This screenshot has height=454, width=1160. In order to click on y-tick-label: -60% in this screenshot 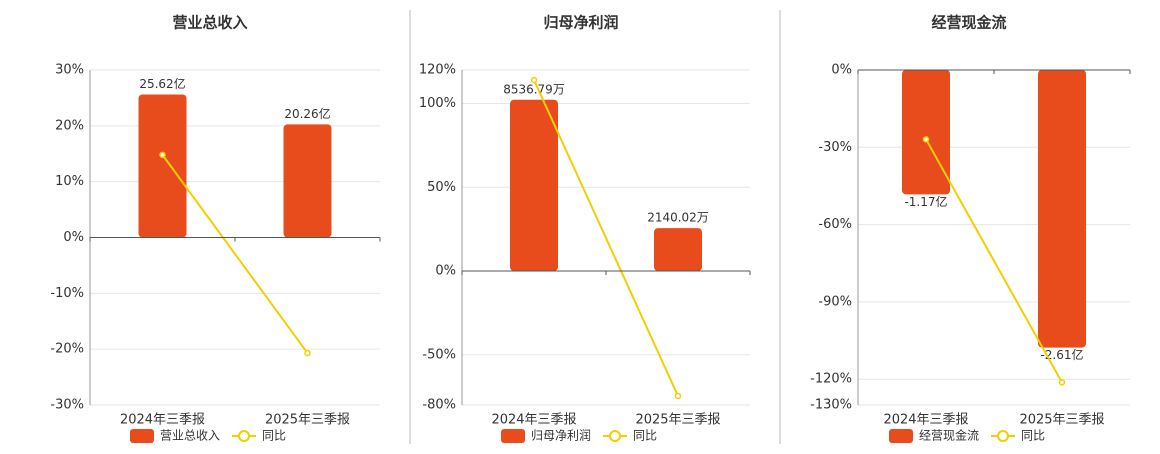, I will do `click(835, 224)`.